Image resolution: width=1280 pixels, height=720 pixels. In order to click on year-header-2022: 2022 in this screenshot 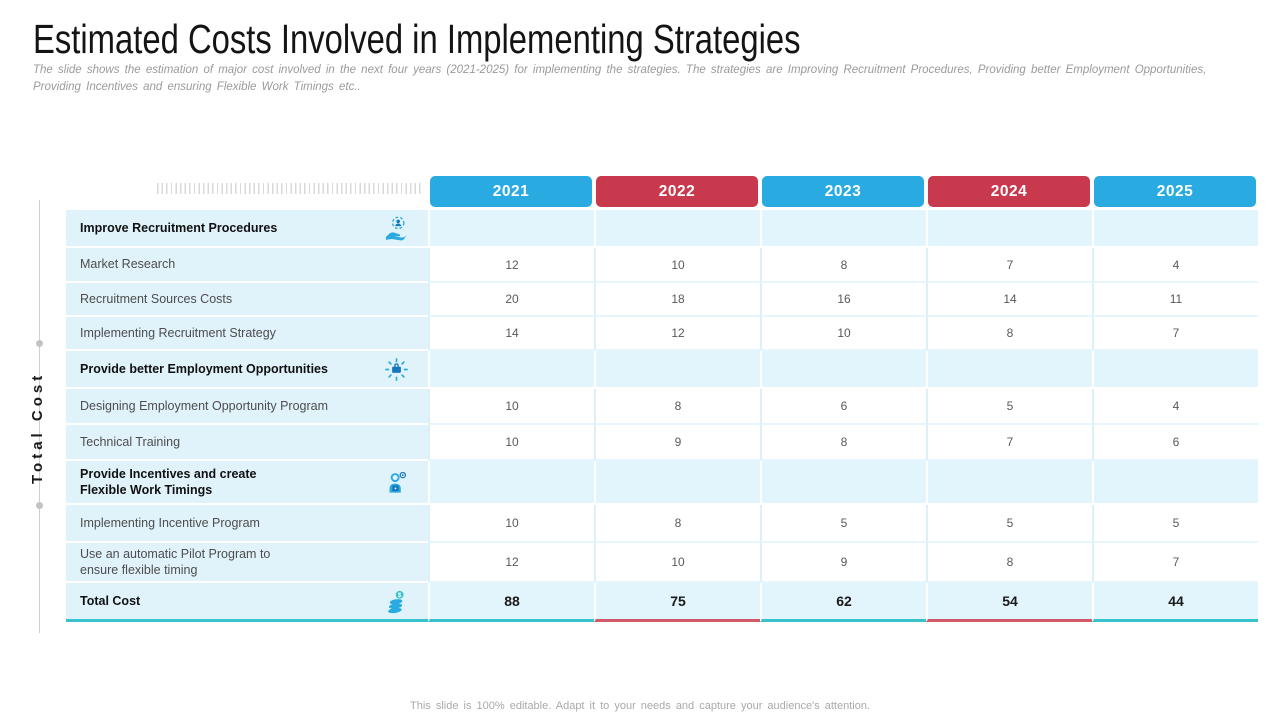, I will do `click(677, 191)`.